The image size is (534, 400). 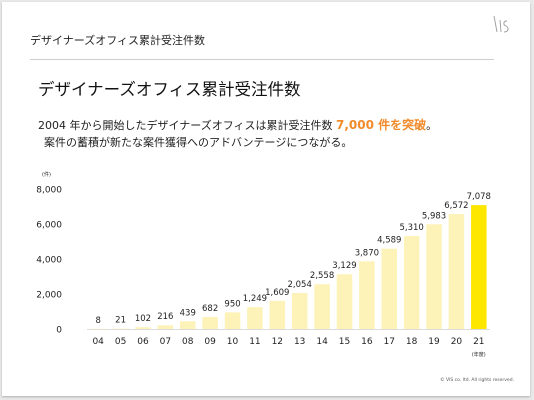 What do you see at coordinates (434, 216) in the screenshot?
I see `bar-value-label: 5,983` at bounding box center [434, 216].